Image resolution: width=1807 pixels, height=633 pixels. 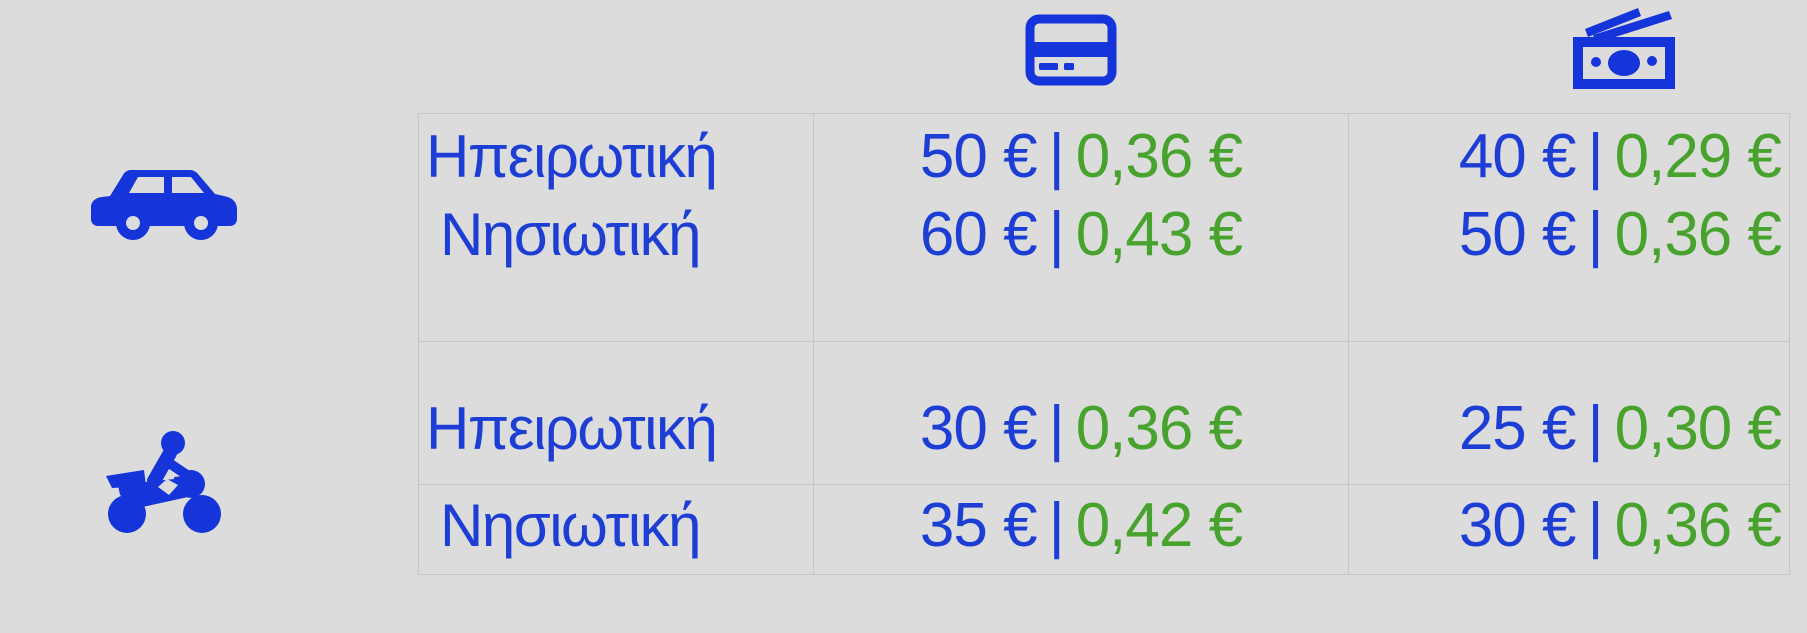 I want to click on moto-cash-price-cell-mainland: 25 € | 0,30 €, so click(x=1568, y=412).